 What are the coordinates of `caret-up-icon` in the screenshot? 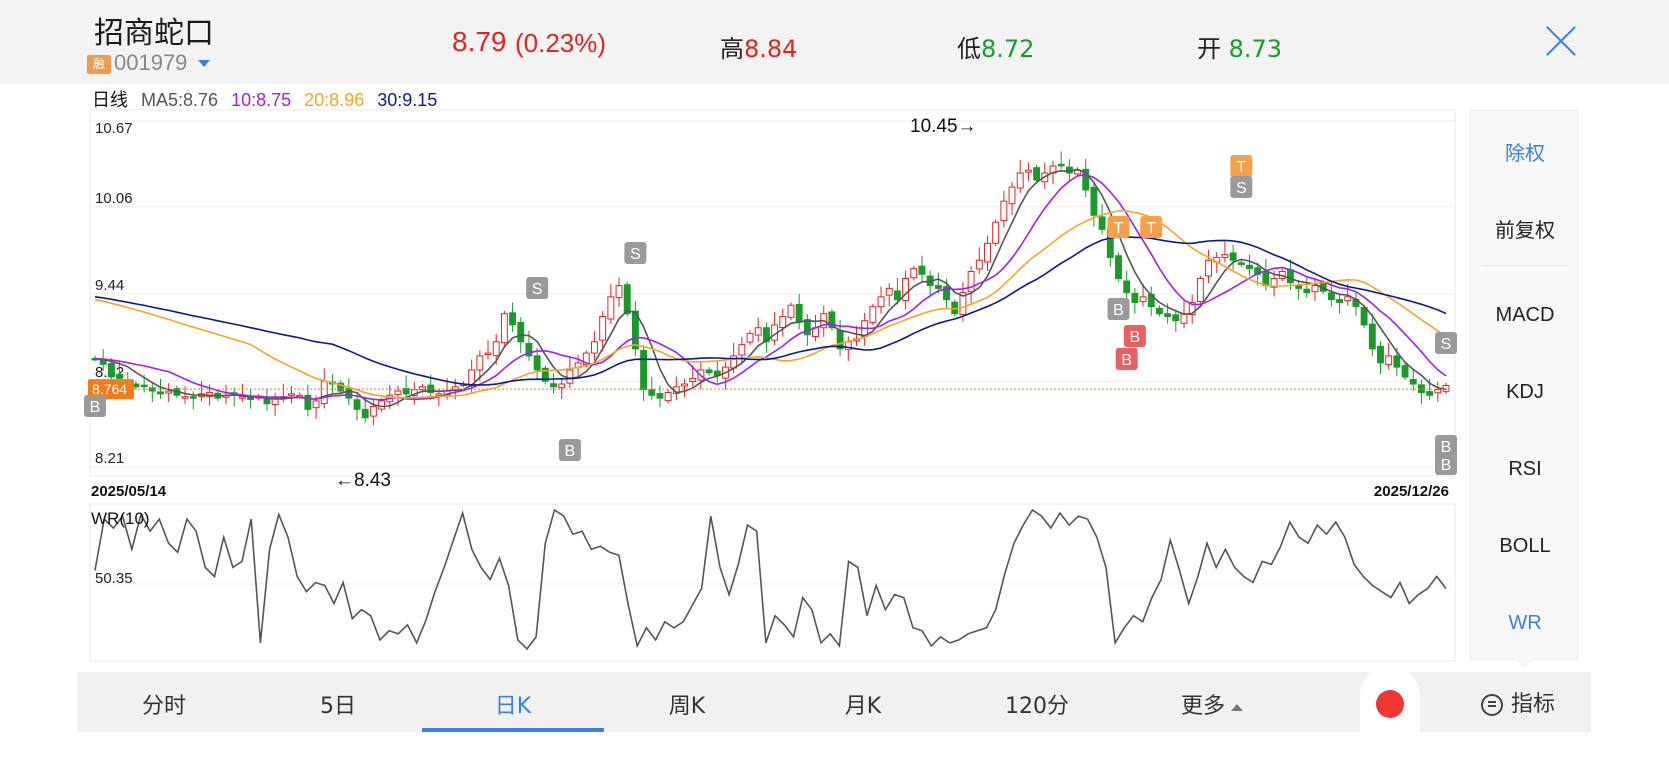 It's located at (1237, 707).